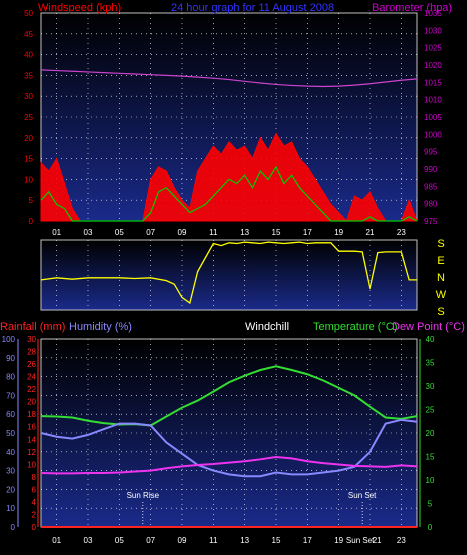 This screenshot has height=555, width=467. Describe the element at coordinates (10, 452) in the screenshot. I see `humidity-tick-label: 40` at that location.